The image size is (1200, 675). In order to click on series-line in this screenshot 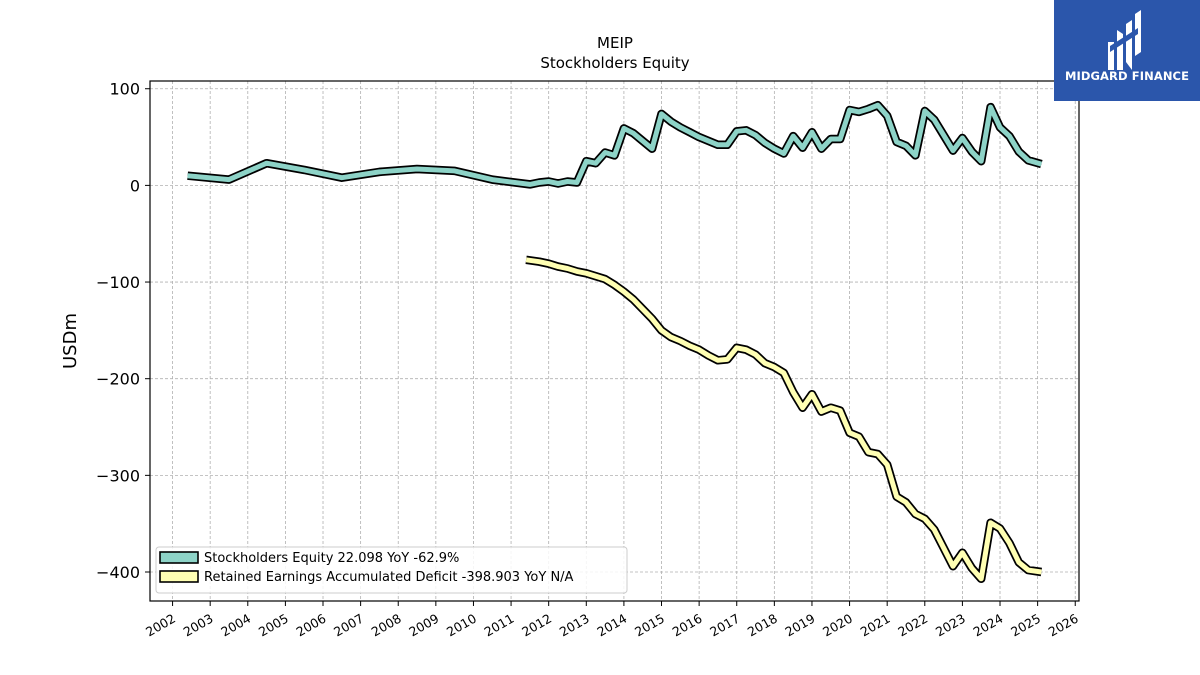, I will do `click(615, 144)`.